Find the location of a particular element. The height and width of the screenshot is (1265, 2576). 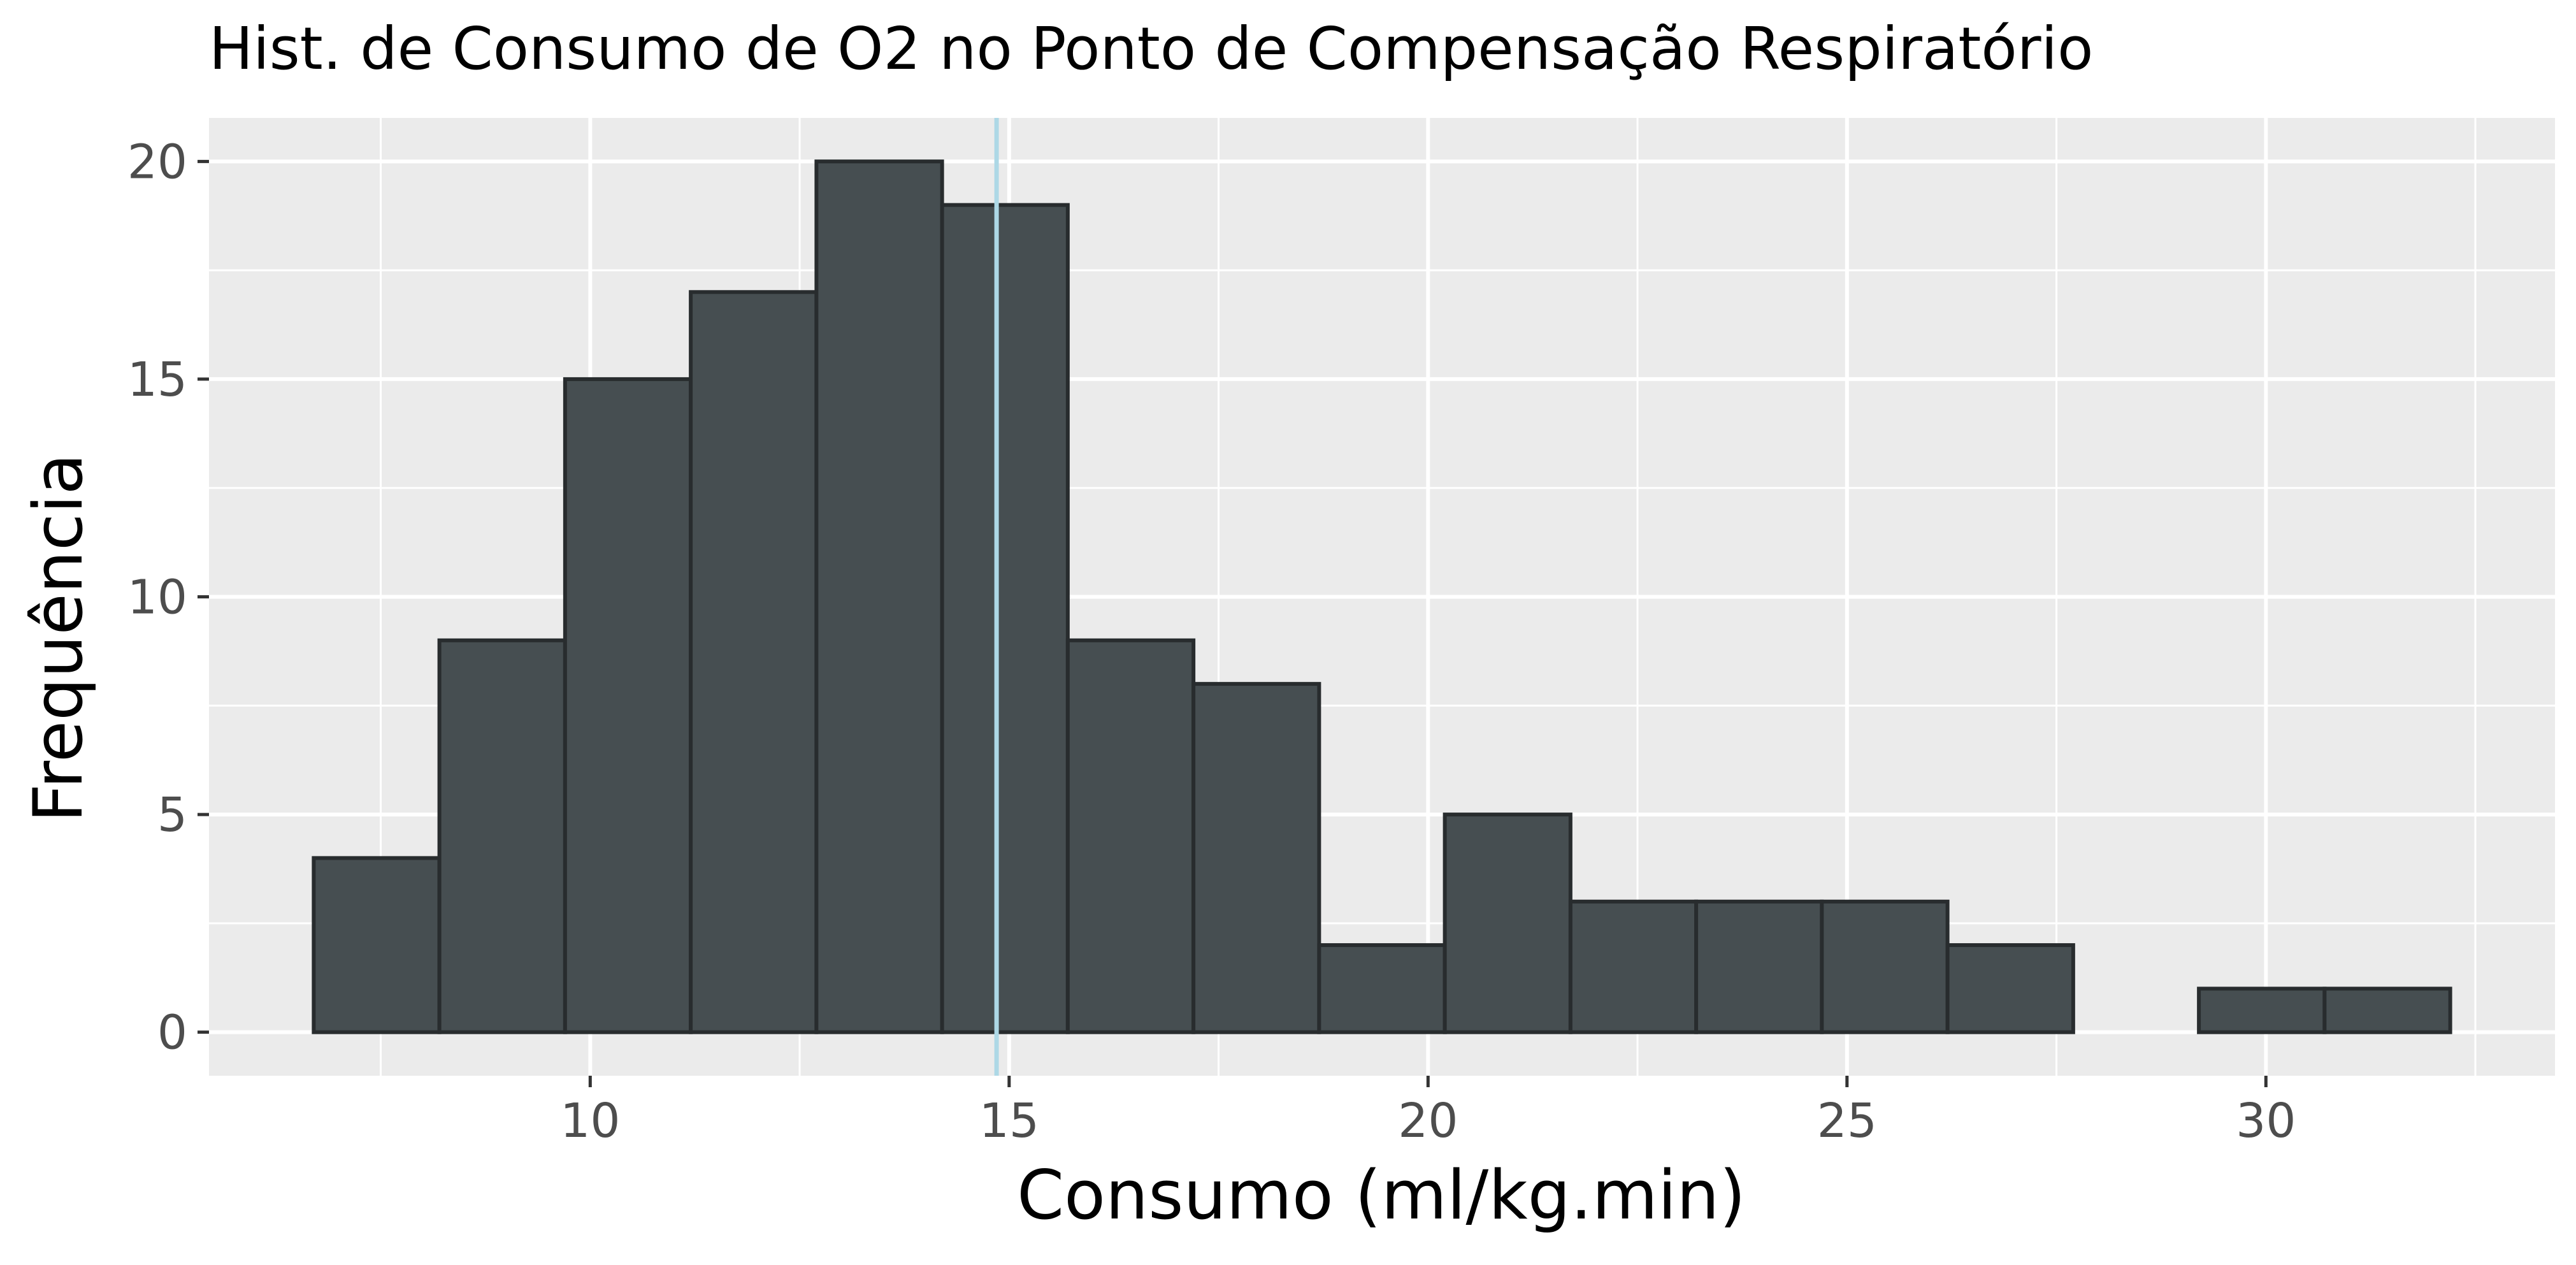

x-tick-label: 15 is located at coordinates (1009, 1121).